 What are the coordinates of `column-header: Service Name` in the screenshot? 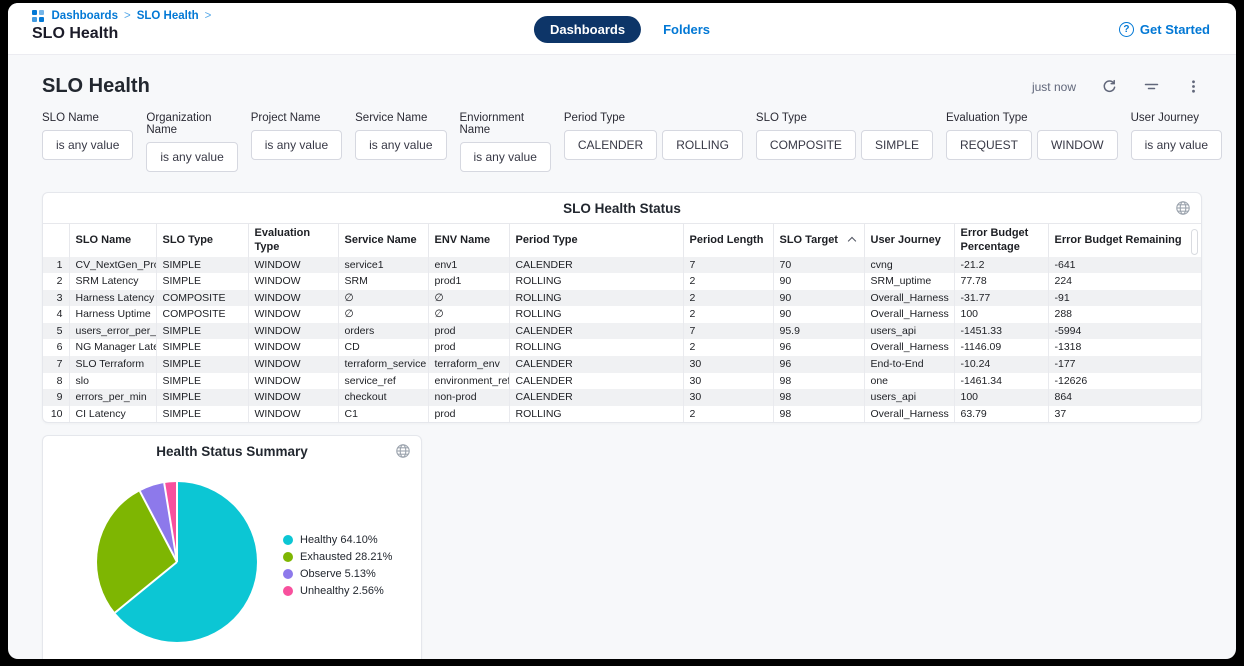 It's located at (383, 240).